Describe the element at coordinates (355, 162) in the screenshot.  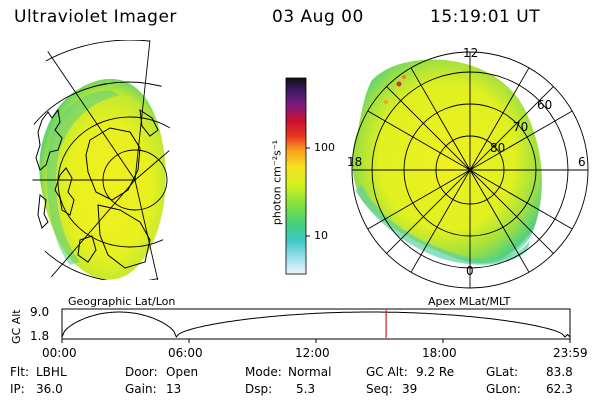
I see `mlt-label-18: 18` at that location.